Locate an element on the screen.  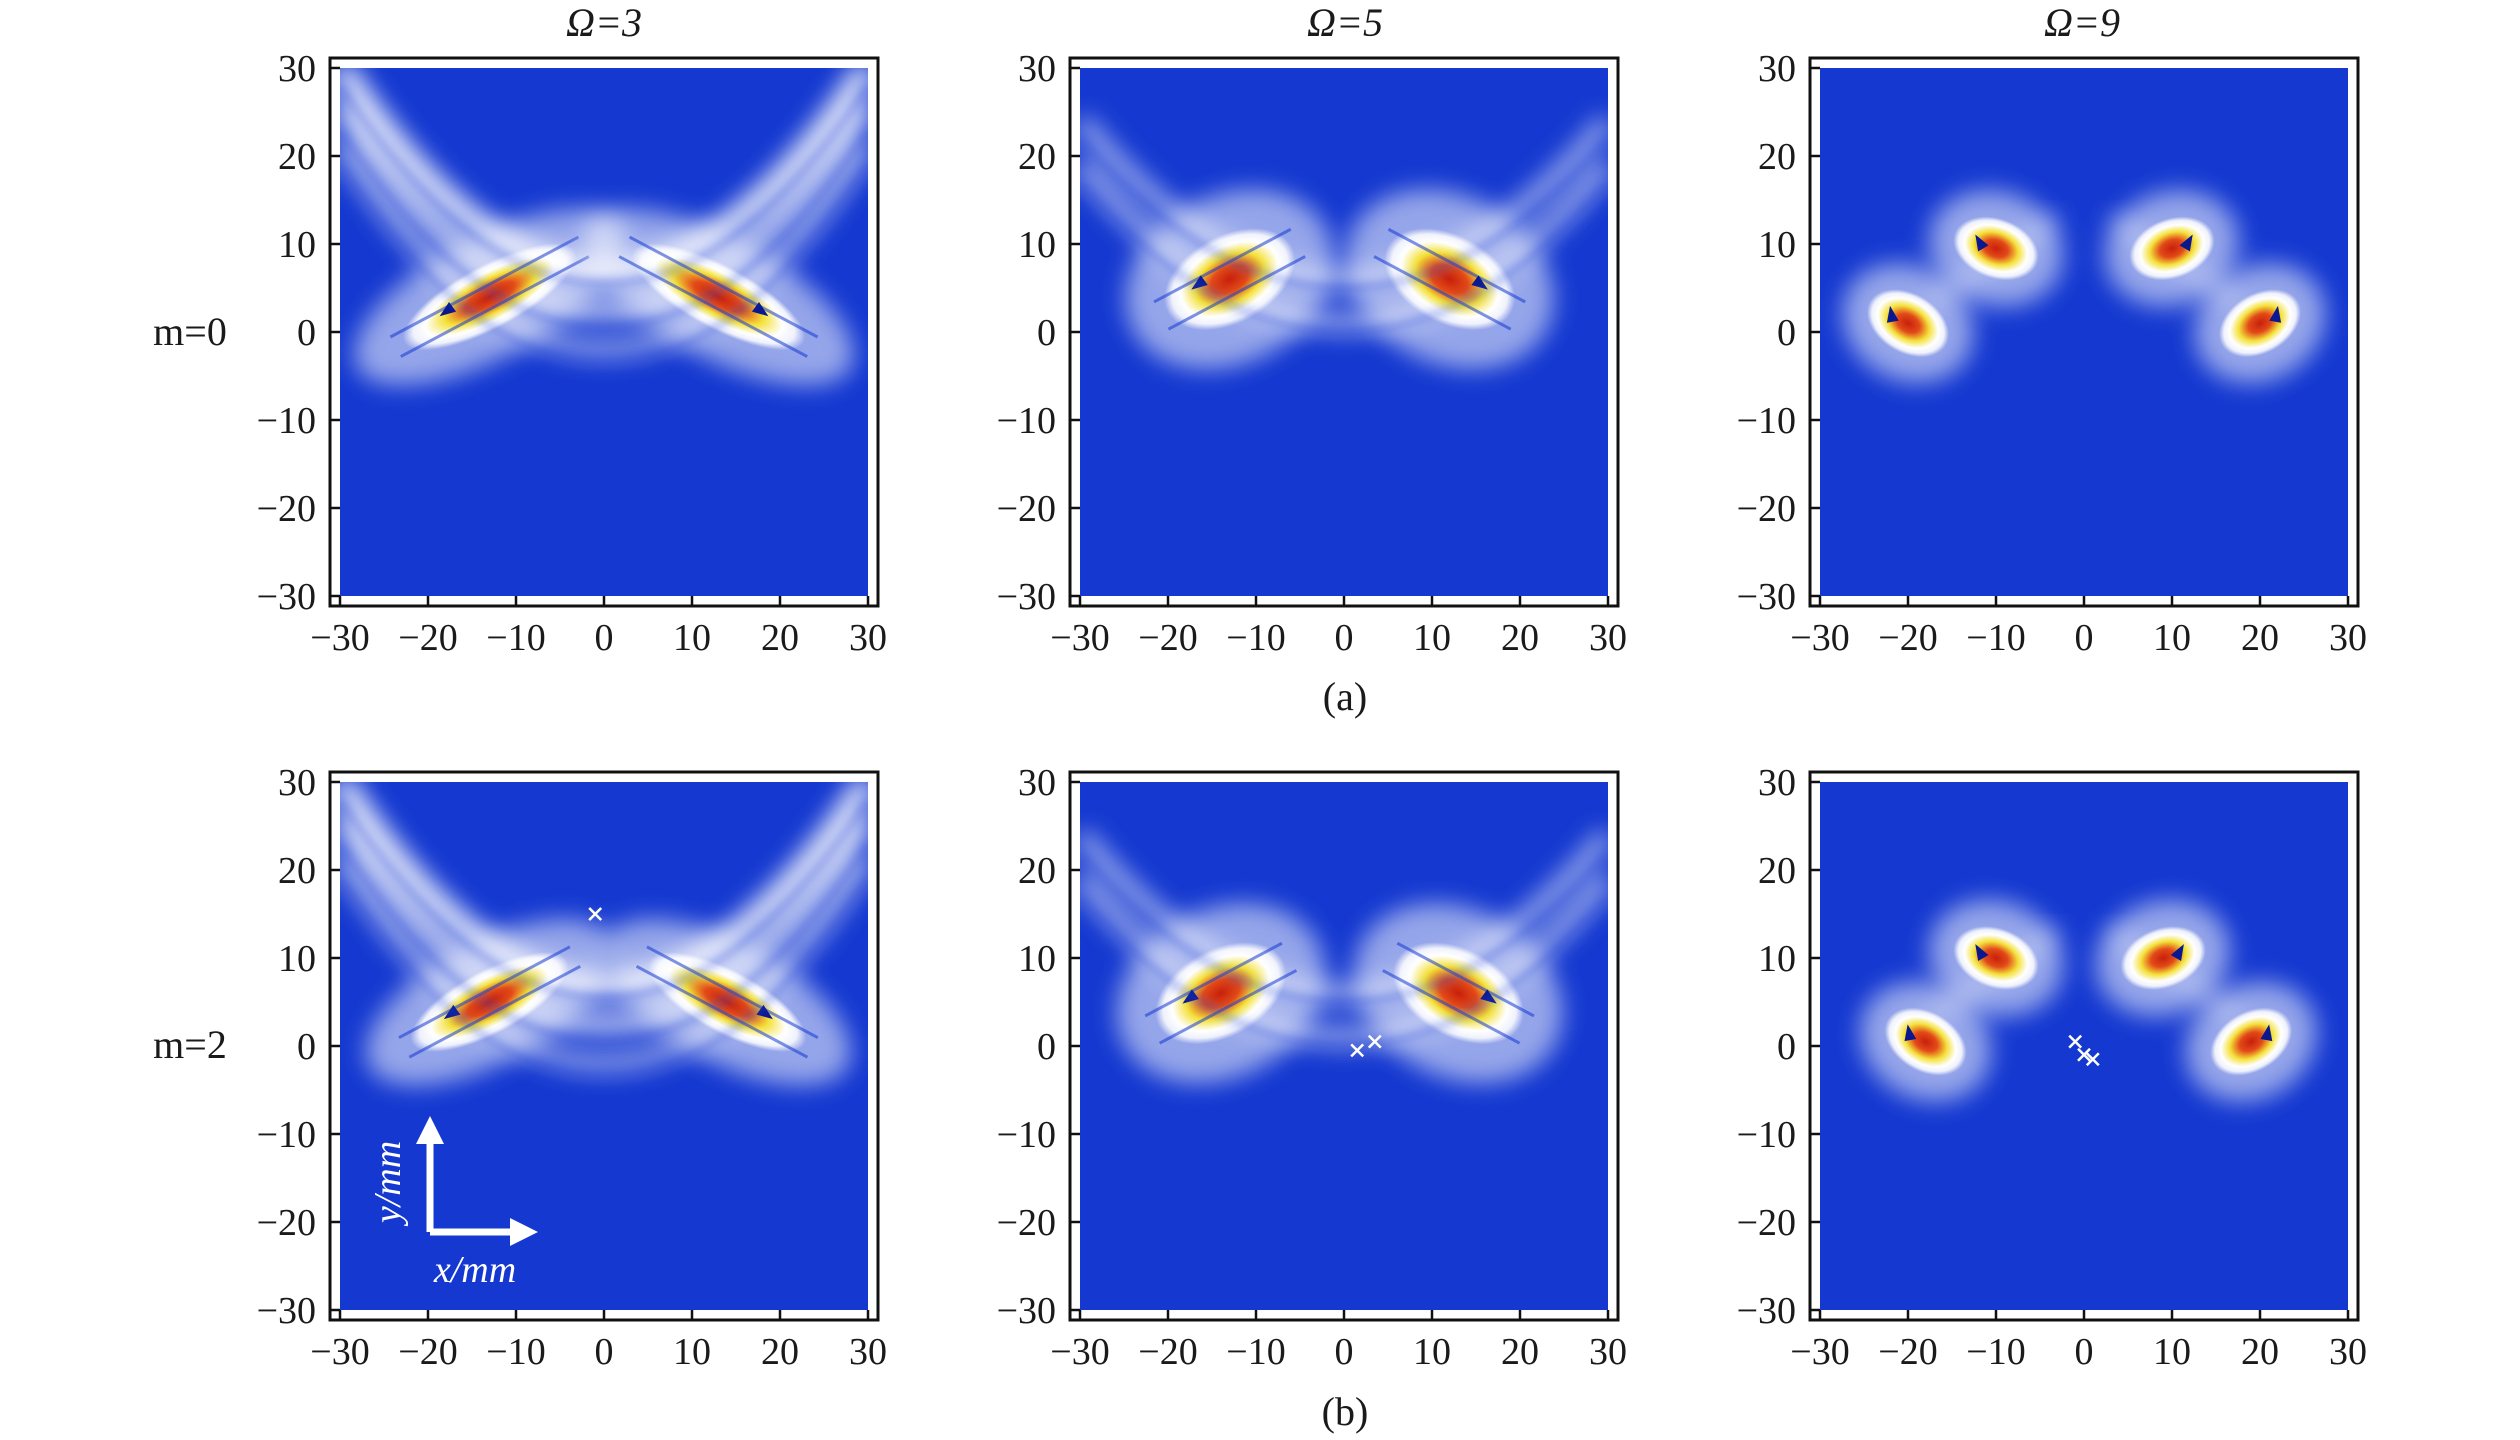
heatmap-area is located at coordinates (604, 1046).